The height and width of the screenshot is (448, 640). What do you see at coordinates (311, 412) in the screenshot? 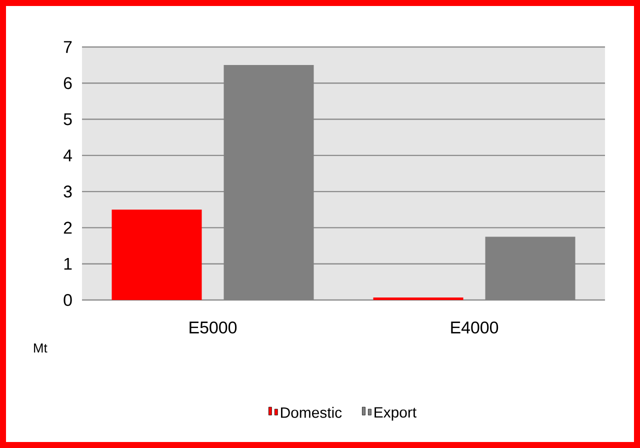
I see `legend-label: Domestic` at bounding box center [311, 412].